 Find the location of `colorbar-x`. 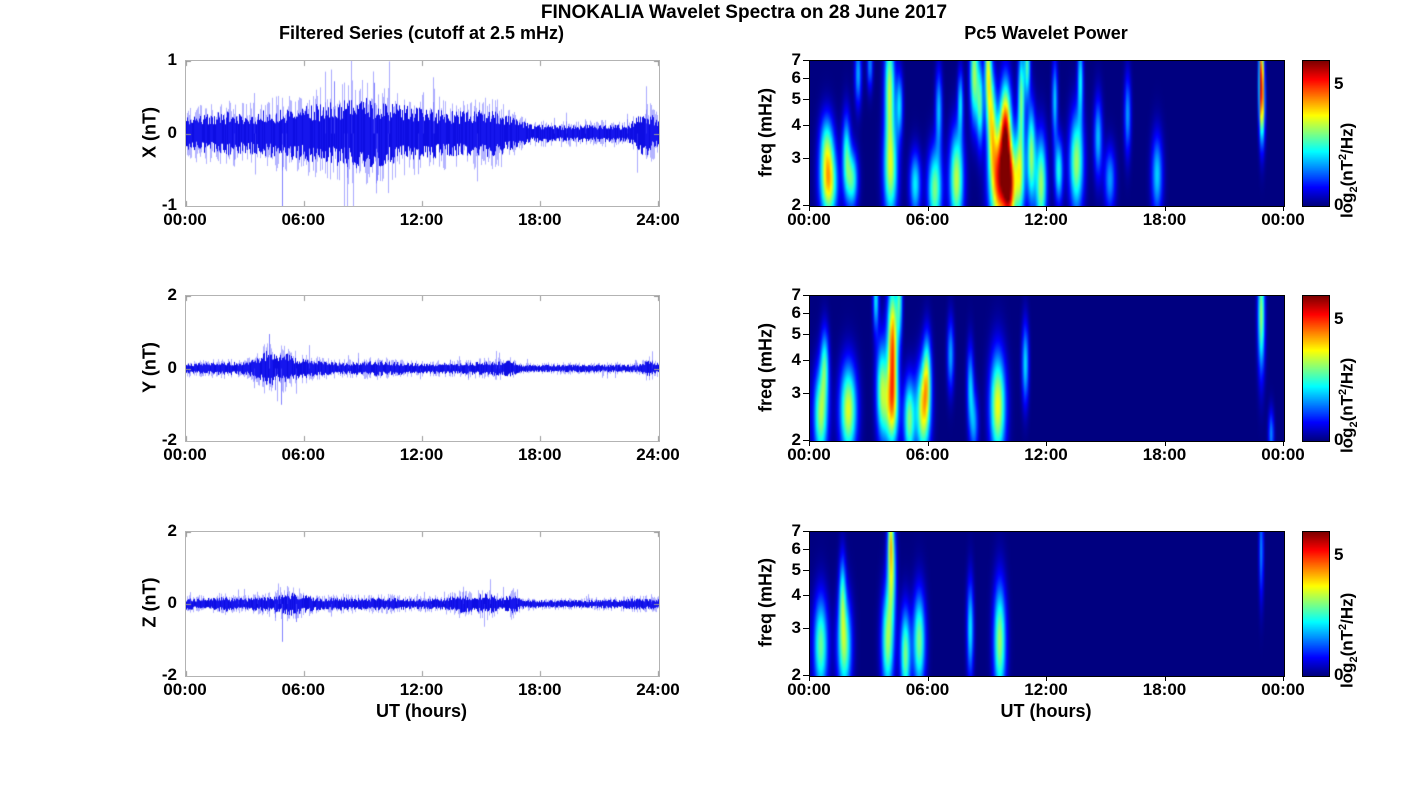

colorbar-x is located at coordinates (1316, 133).